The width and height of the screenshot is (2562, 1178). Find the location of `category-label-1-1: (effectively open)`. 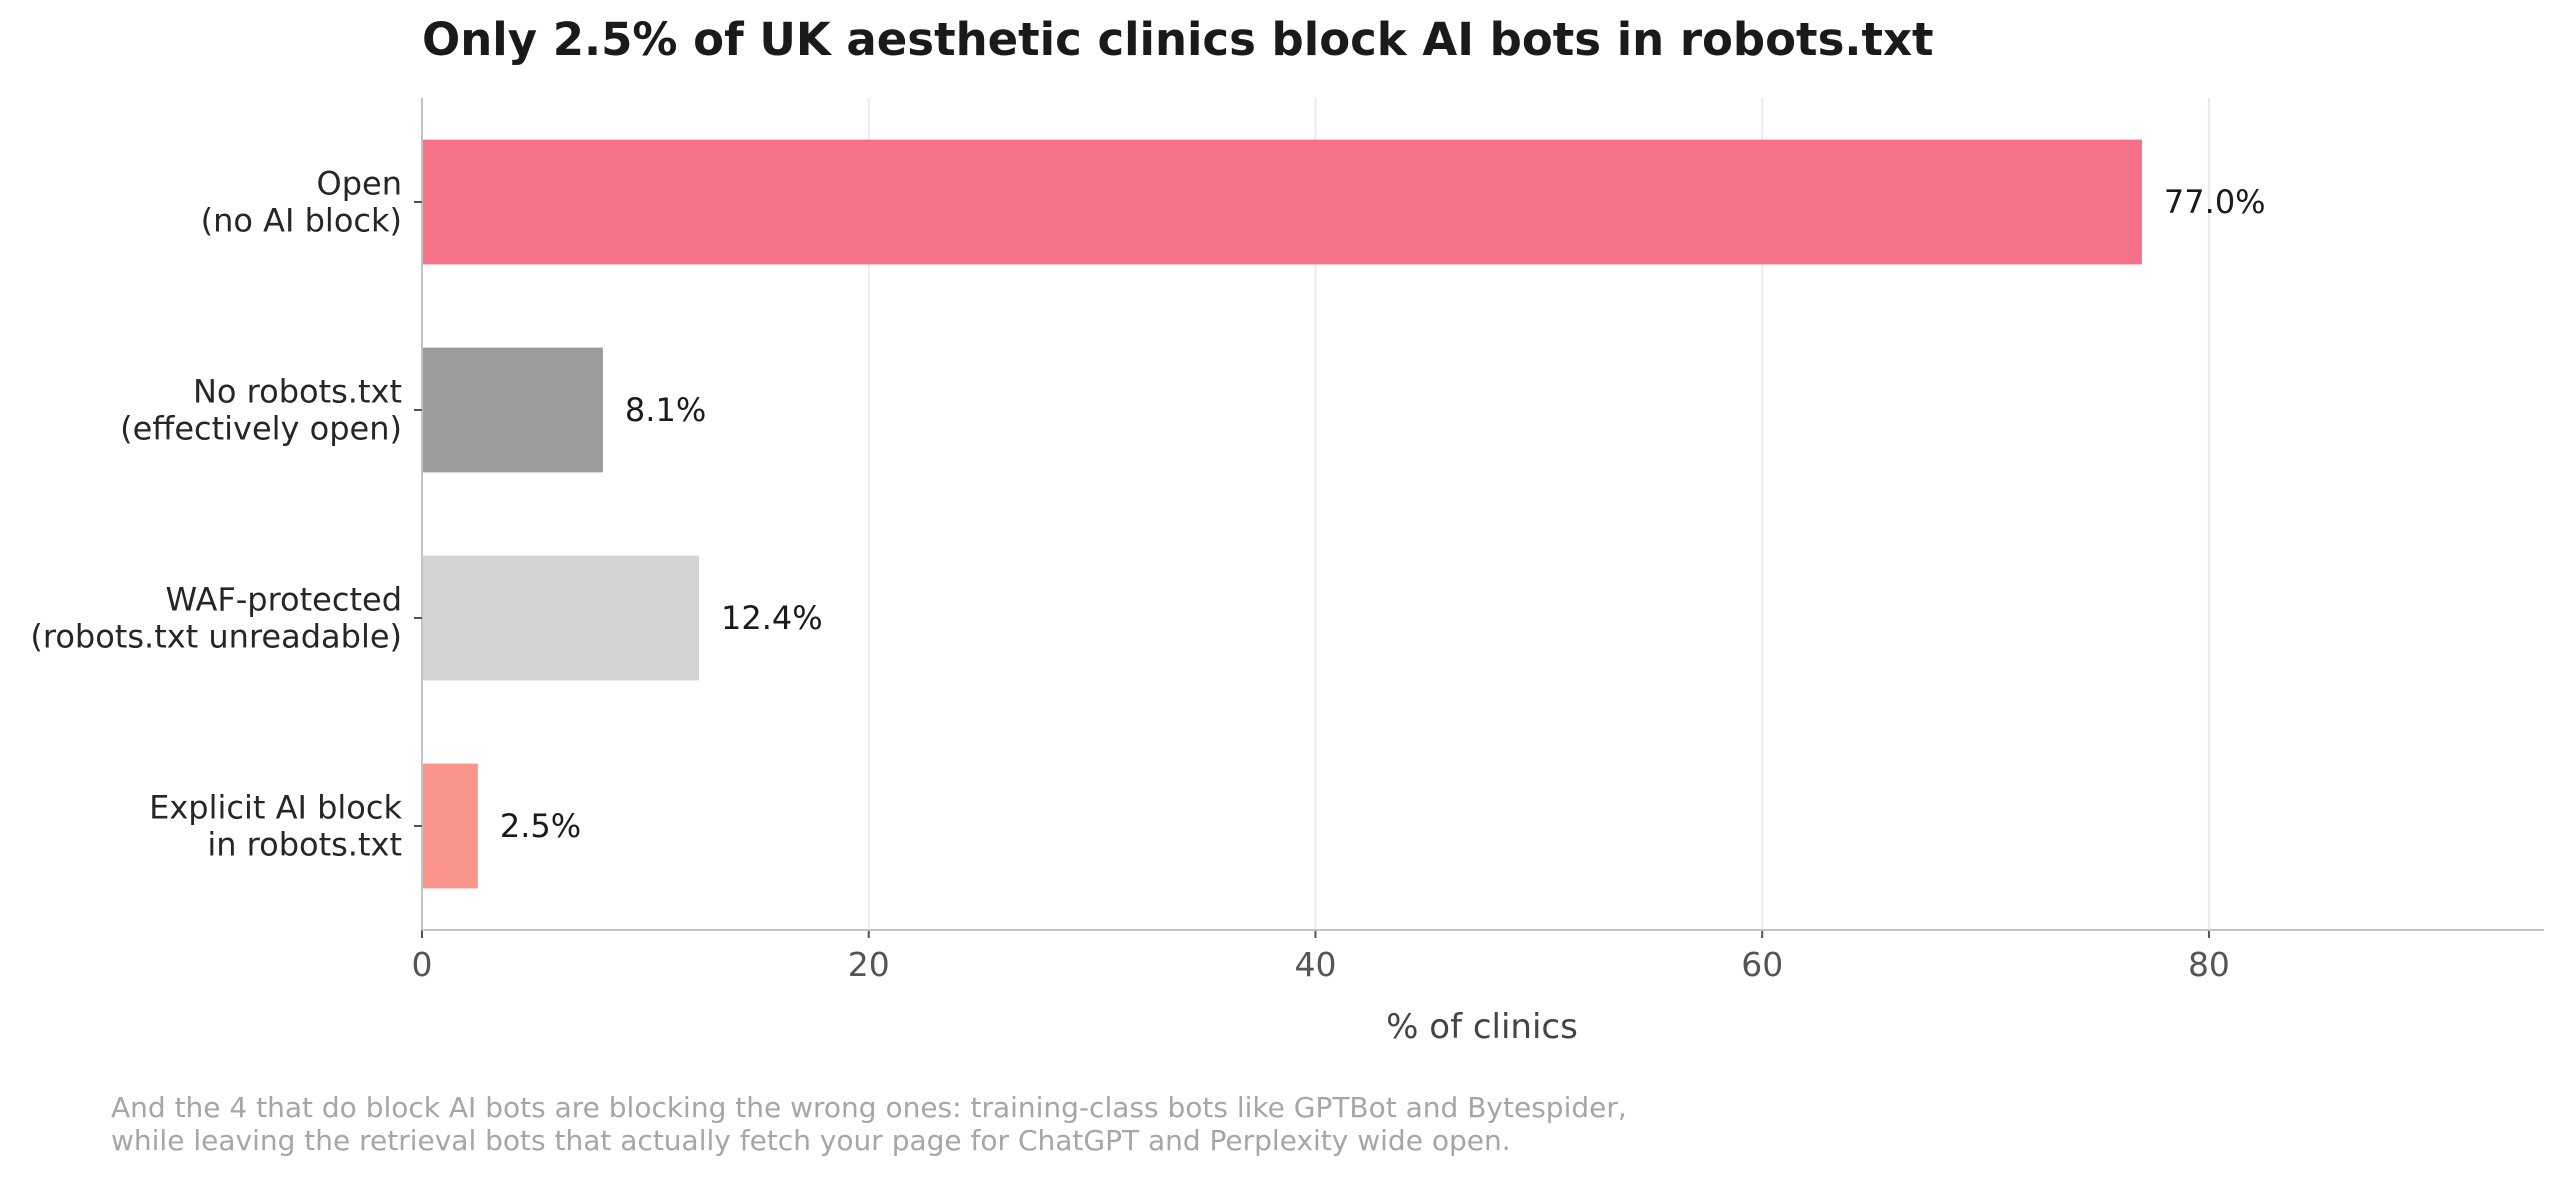

category-label-1-1: (effectively open) is located at coordinates (261, 429).